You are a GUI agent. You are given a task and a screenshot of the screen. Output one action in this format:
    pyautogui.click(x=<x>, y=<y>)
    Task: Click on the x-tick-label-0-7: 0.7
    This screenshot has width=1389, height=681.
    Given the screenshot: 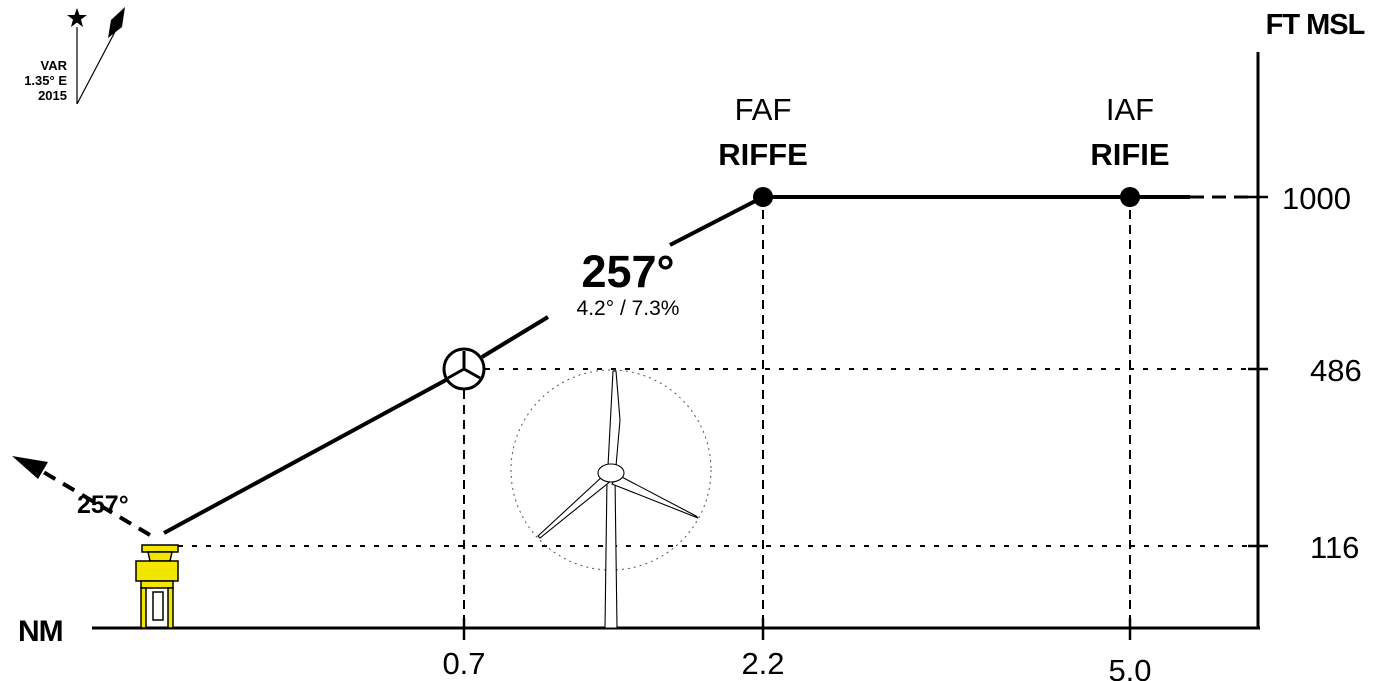 What is the action you would take?
    pyautogui.click(x=463, y=663)
    